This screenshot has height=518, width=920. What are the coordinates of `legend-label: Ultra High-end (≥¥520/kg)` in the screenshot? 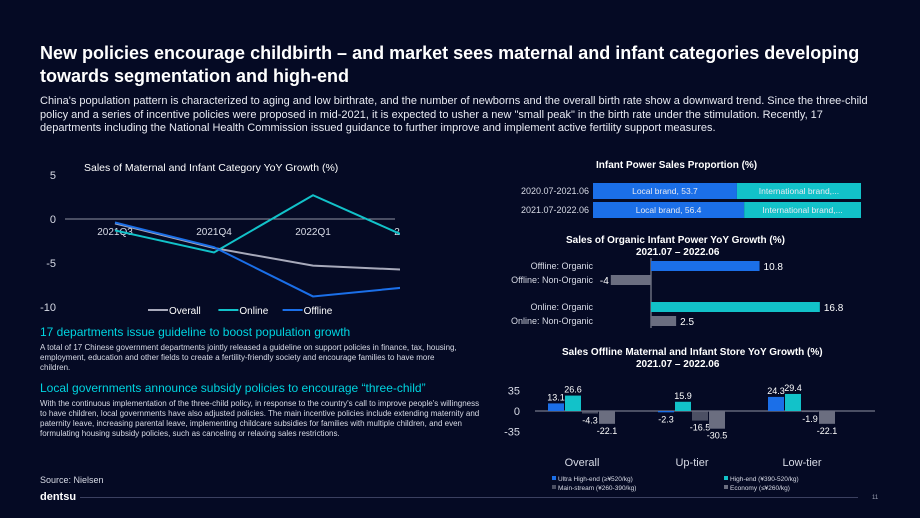 It's located at (595, 479).